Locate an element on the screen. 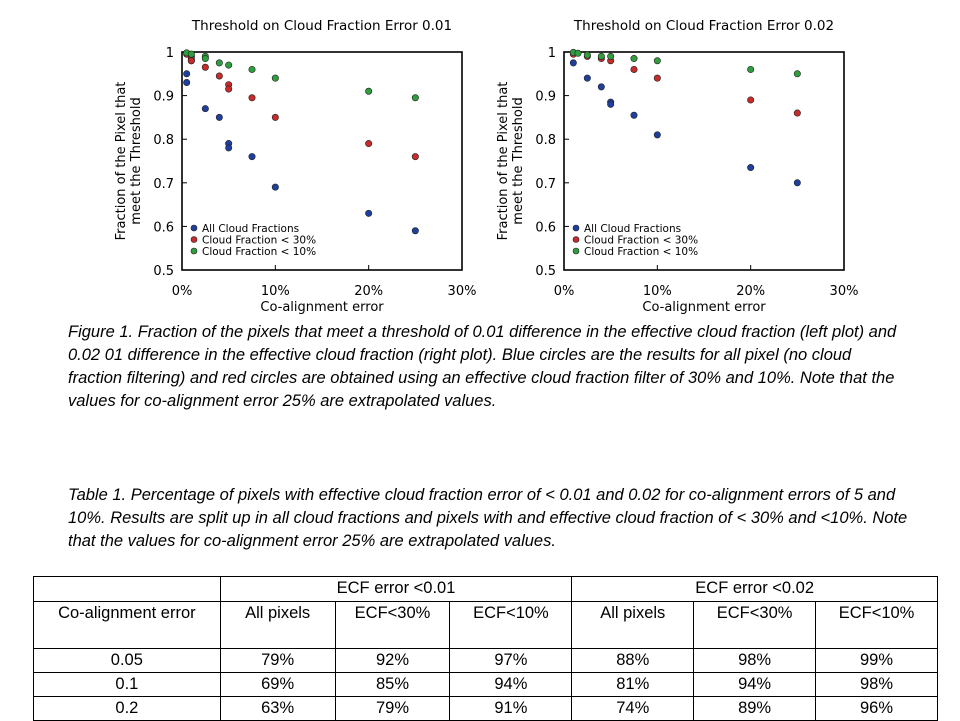 The image size is (960, 721). y-tick-label: 1 is located at coordinates (552, 53).